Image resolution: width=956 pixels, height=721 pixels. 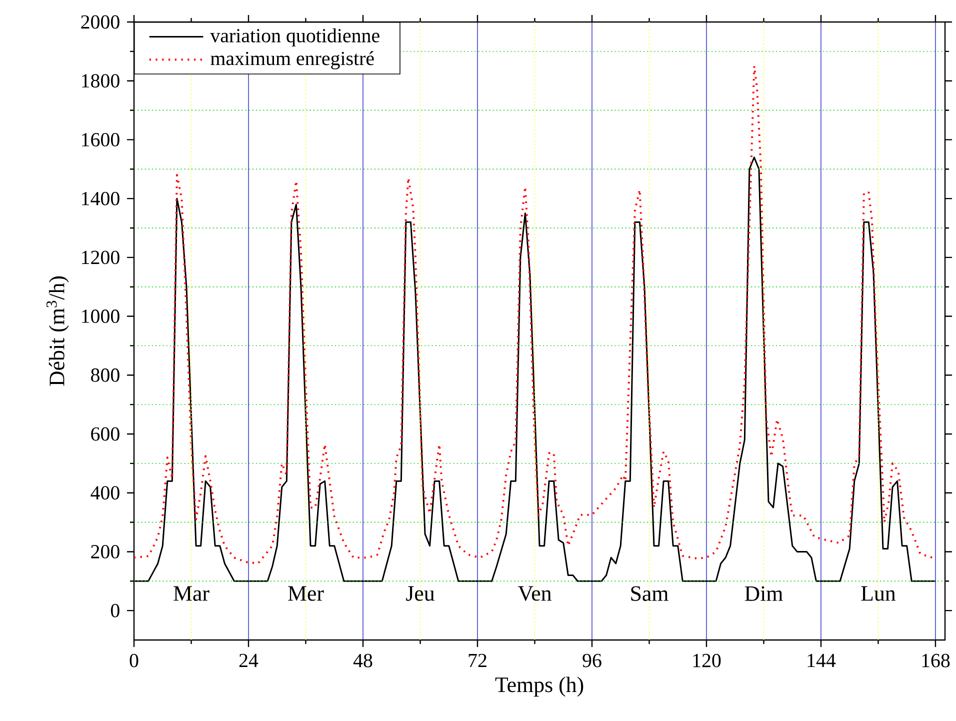 What do you see at coordinates (105, 493) in the screenshot?
I see `y-tick-label: 400` at bounding box center [105, 493].